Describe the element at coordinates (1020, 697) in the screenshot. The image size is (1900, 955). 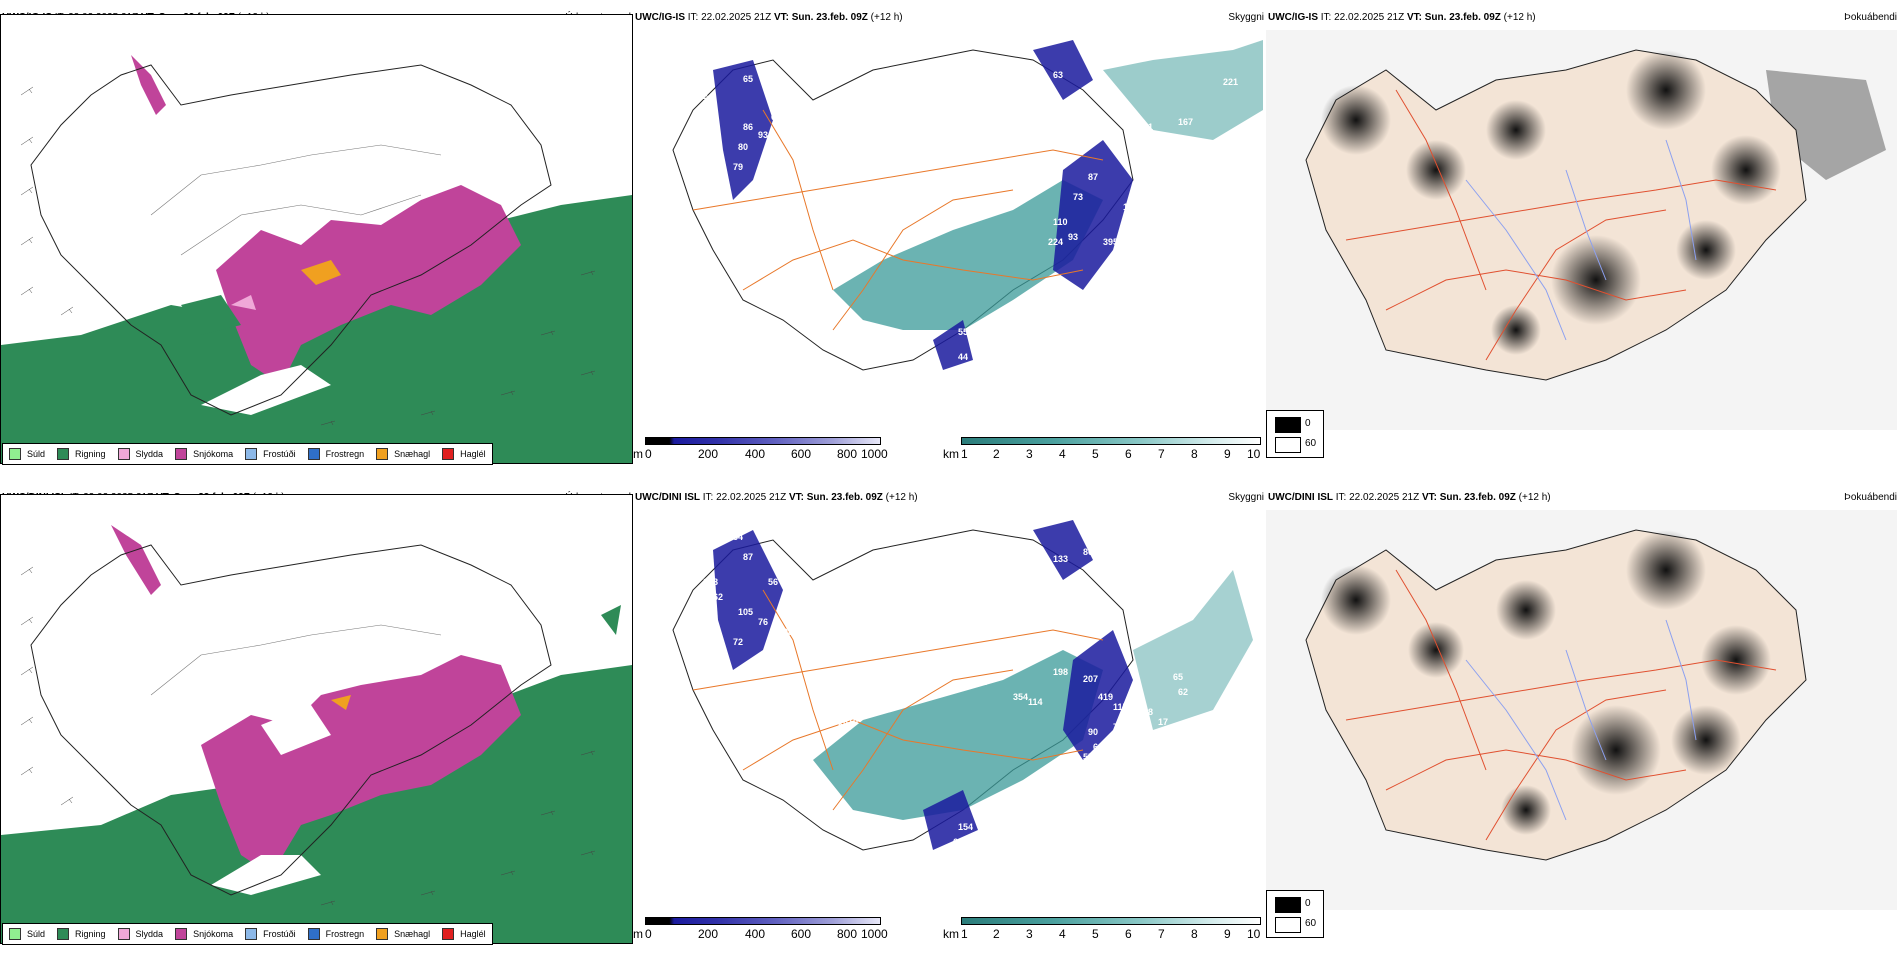
I see `visibility-value-label: 354` at that location.